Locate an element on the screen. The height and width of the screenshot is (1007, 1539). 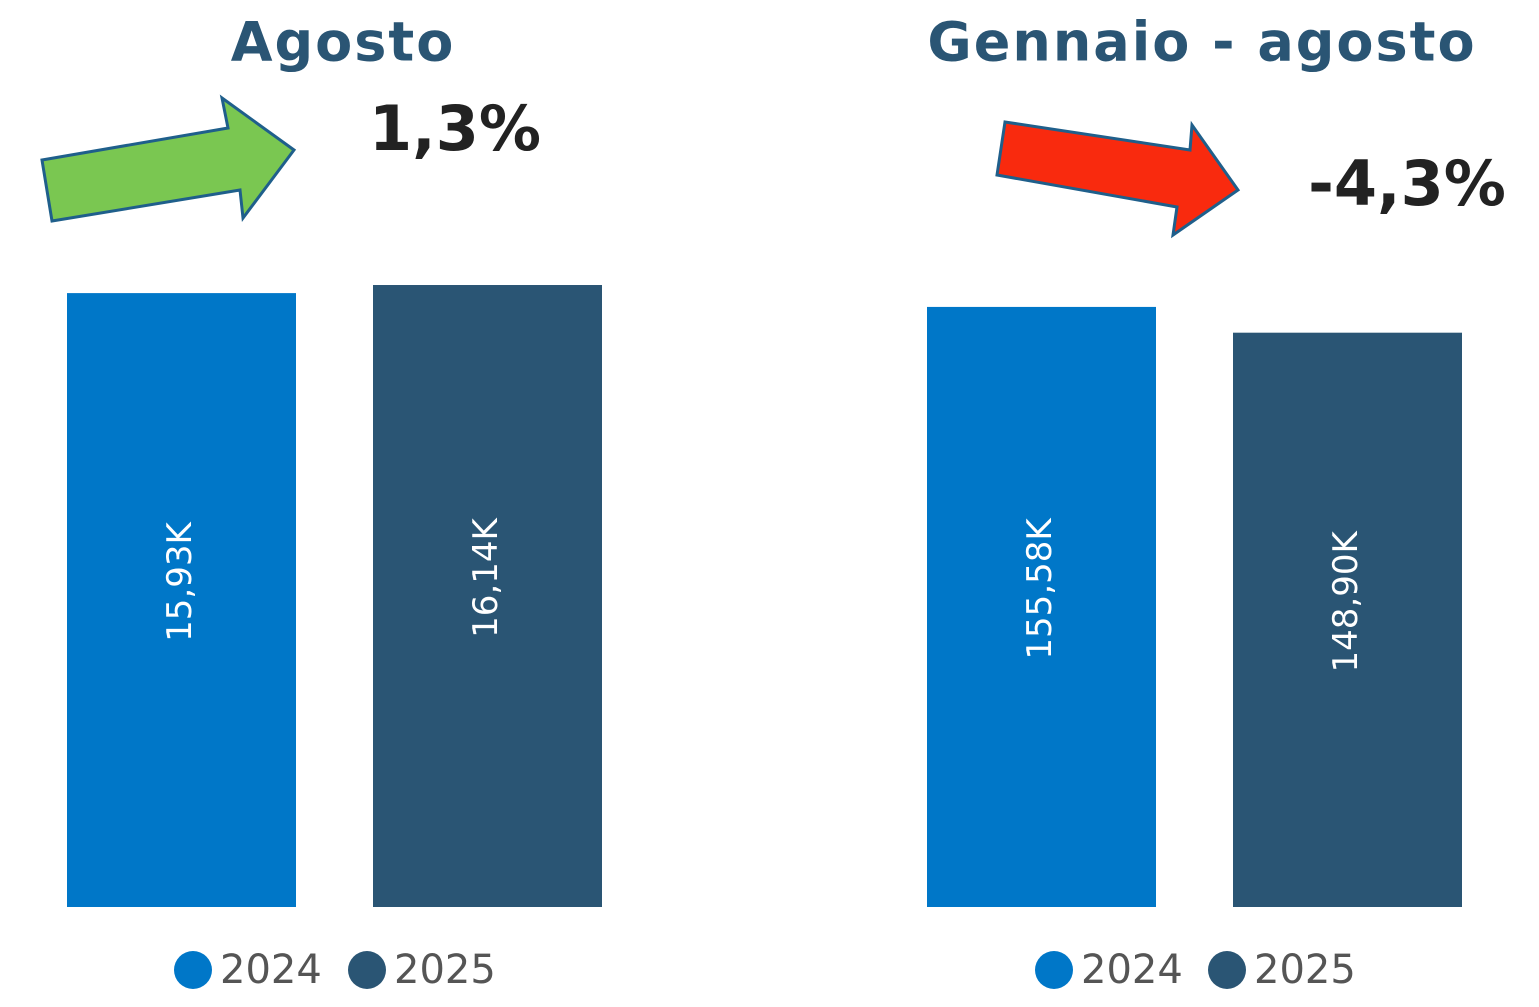
up-arrow is located at coordinates (168, 158).